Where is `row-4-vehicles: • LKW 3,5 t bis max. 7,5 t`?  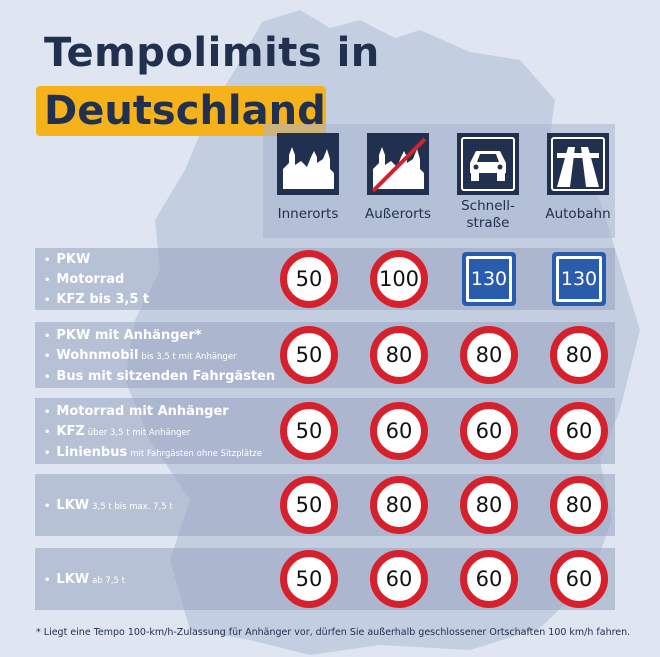 row-4-vehicles: • LKW 3,5 t bis max. 7,5 t is located at coordinates (164, 506).